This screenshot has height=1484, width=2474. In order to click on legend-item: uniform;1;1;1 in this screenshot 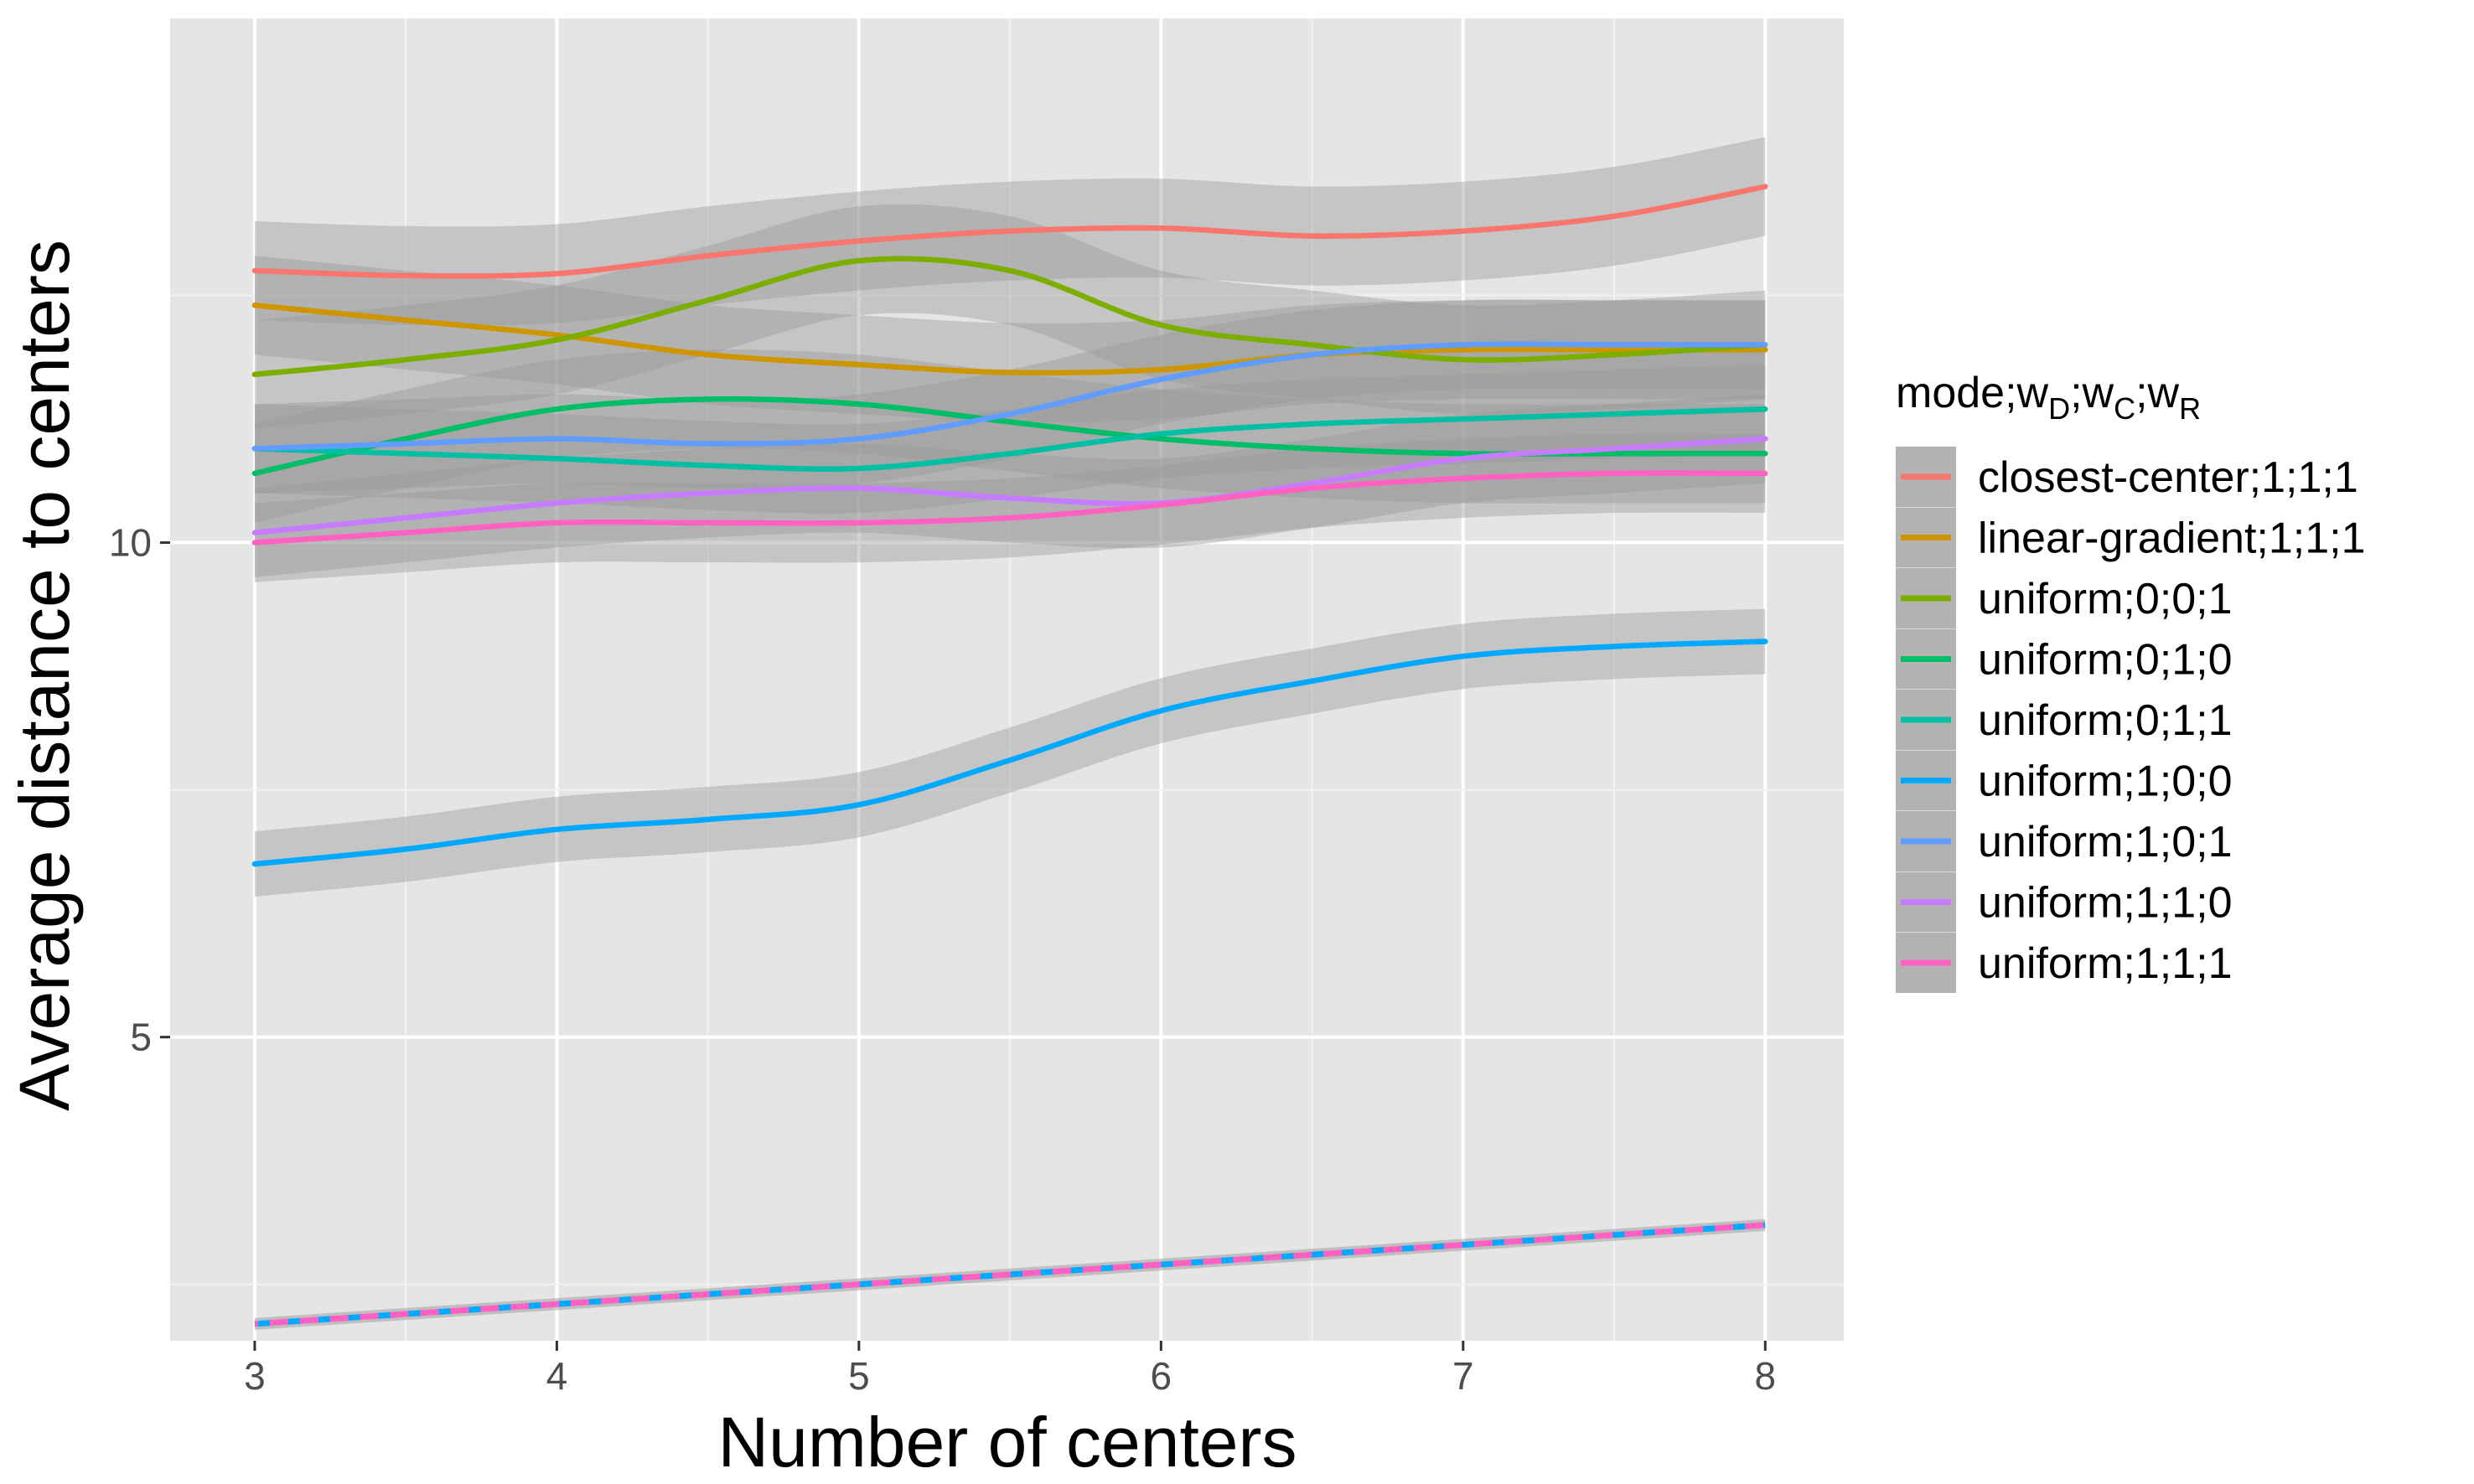, I will do `click(2065, 963)`.